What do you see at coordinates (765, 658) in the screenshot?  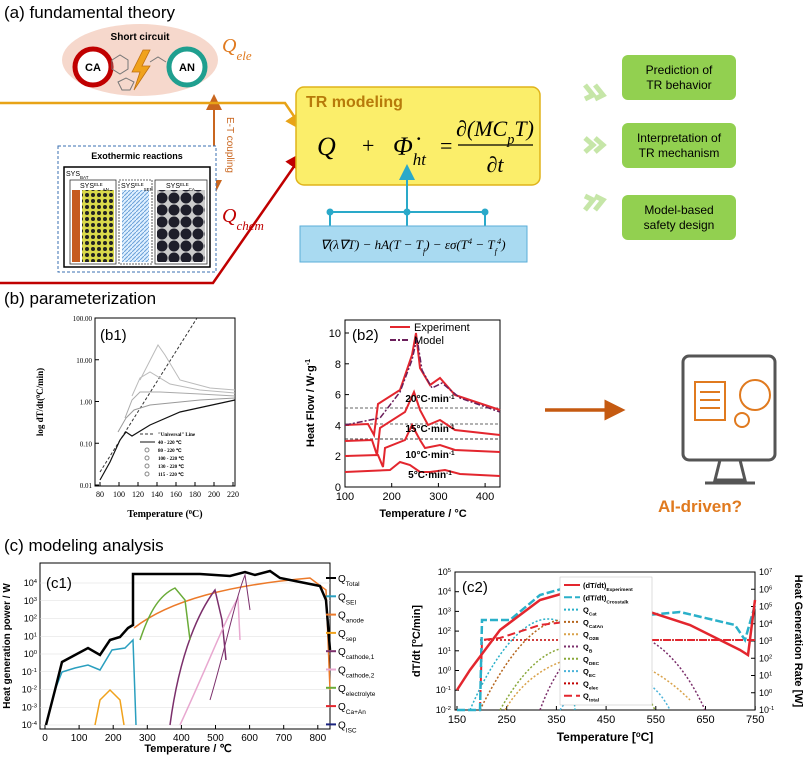 I see `y2-tick-label: 10²` at bounding box center [765, 658].